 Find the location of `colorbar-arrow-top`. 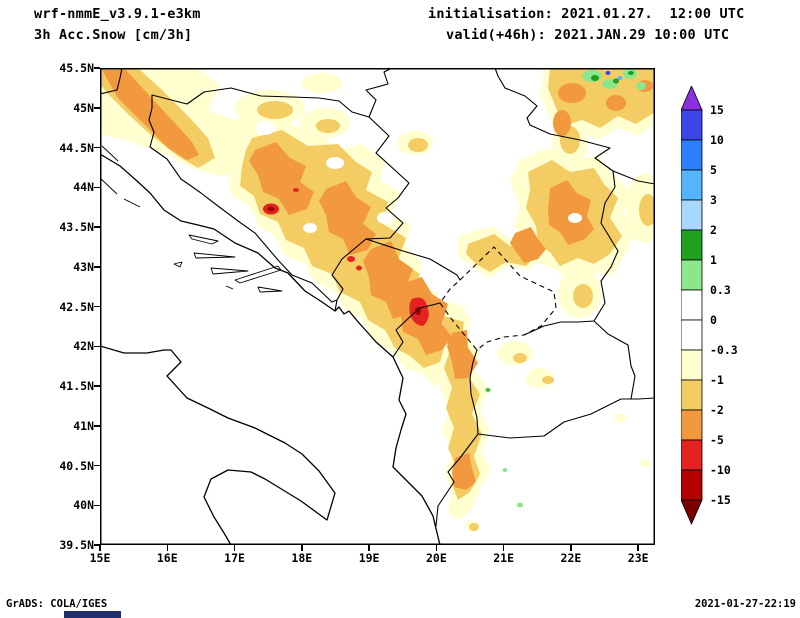

colorbar-arrow-top is located at coordinates (691, 98).